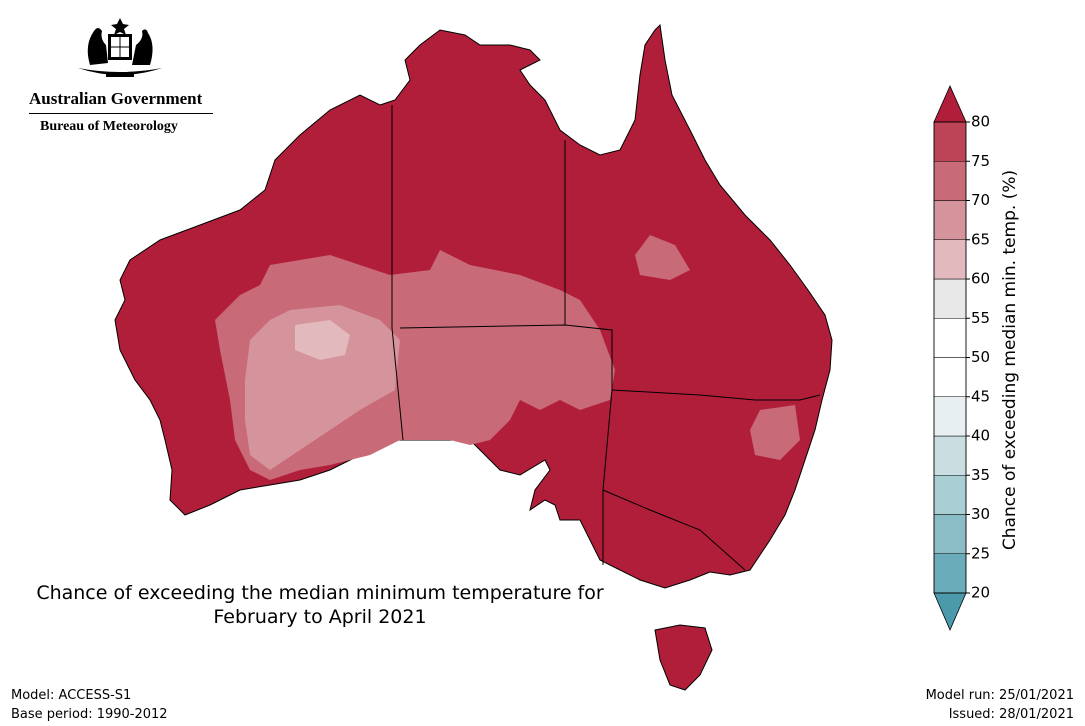  What do you see at coordinates (950, 612) in the screenshot?
I see `under-triangle` at bounding box center [950, 612].